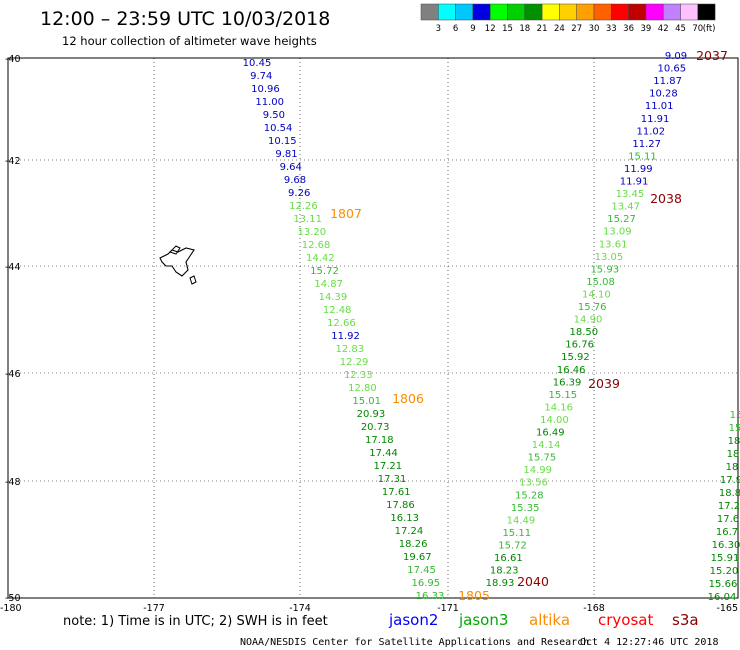 The width and height of the screenshot is (740, 650). What do you see at coordinates (525, 508) in the screenshot?
I see `wave-height-value: 15.35` at bounding box center [525, 508].